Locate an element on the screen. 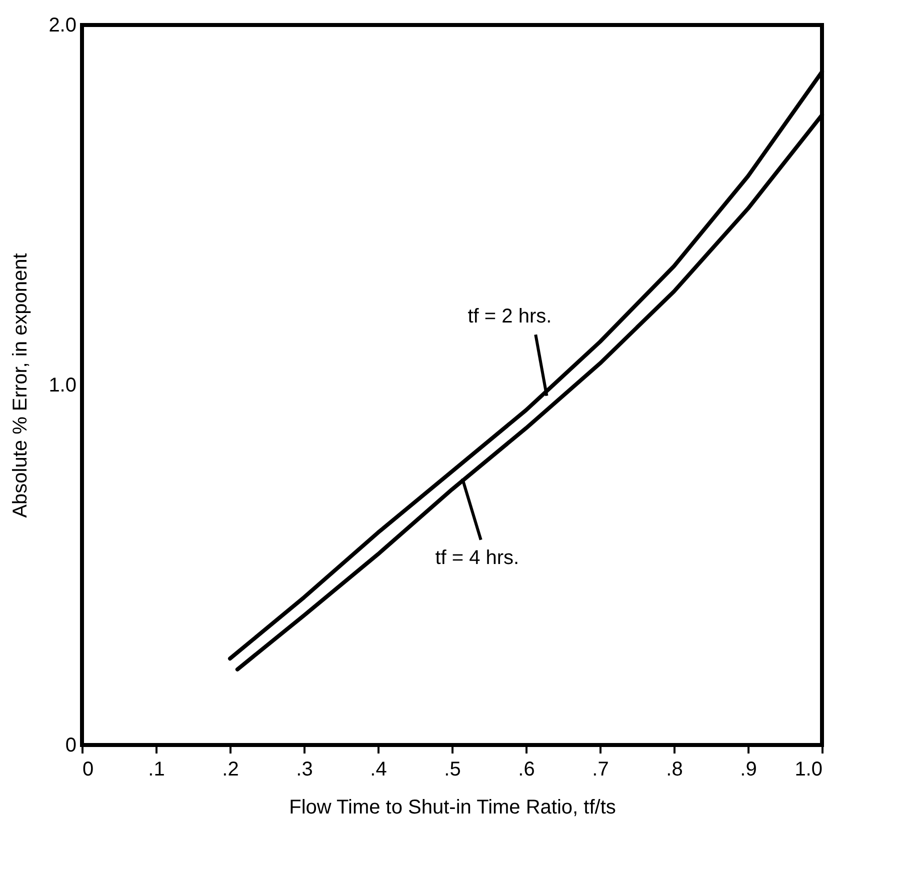 The height and width of the screenshot is (878, 911). x-tick-label: .8 is located at coordinates (674, 769).